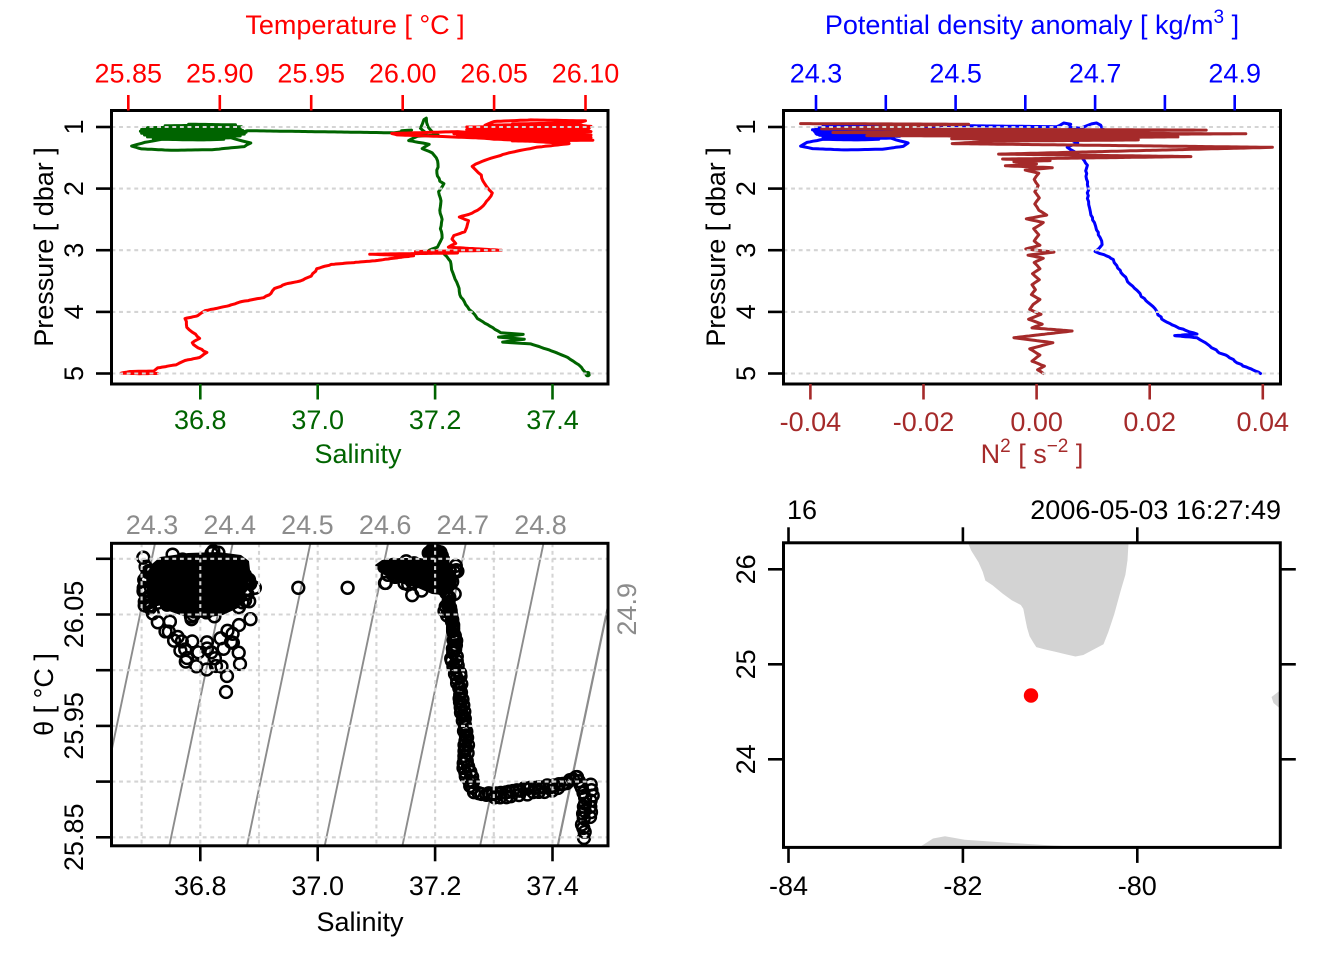 Image resolution: width=1344 pixels, height=965 pixels. What do you see at coordinates (586, 74) in the screenshot?
I see `svg-text: 26.10` at bounding box center [586, 74].